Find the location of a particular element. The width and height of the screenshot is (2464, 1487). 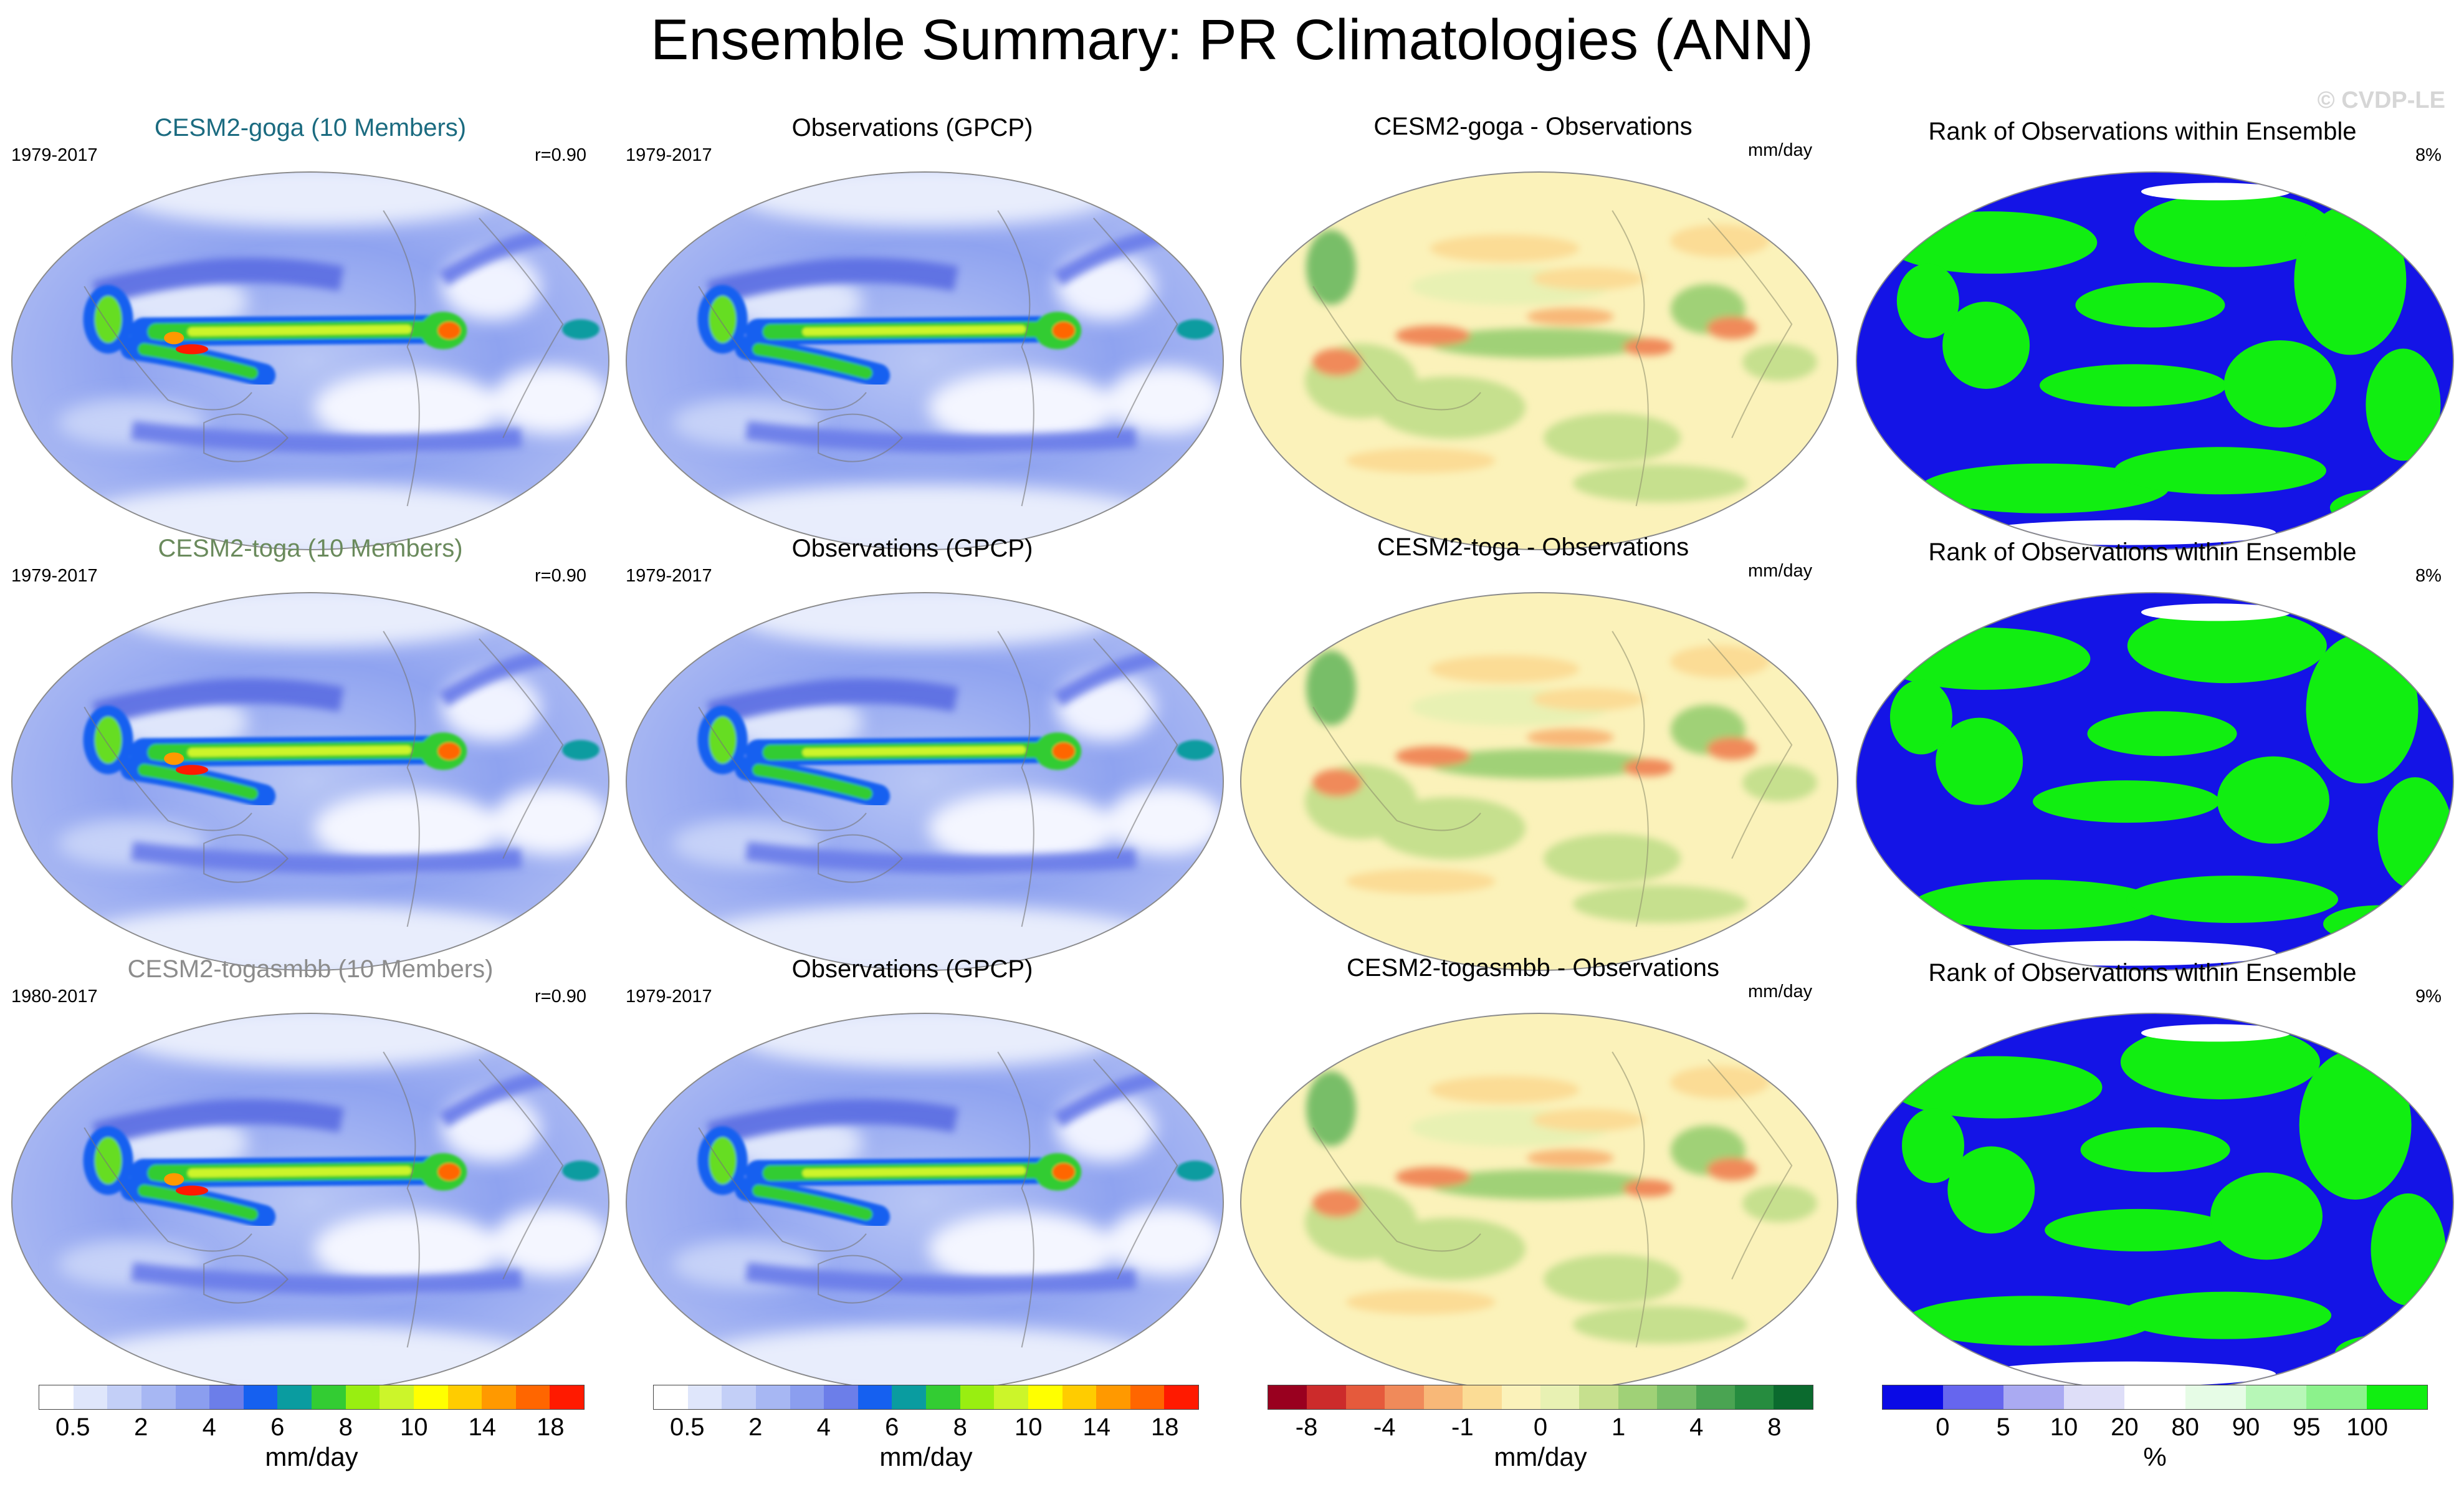

precip-colorbar is located at coordinates (312, 1397).